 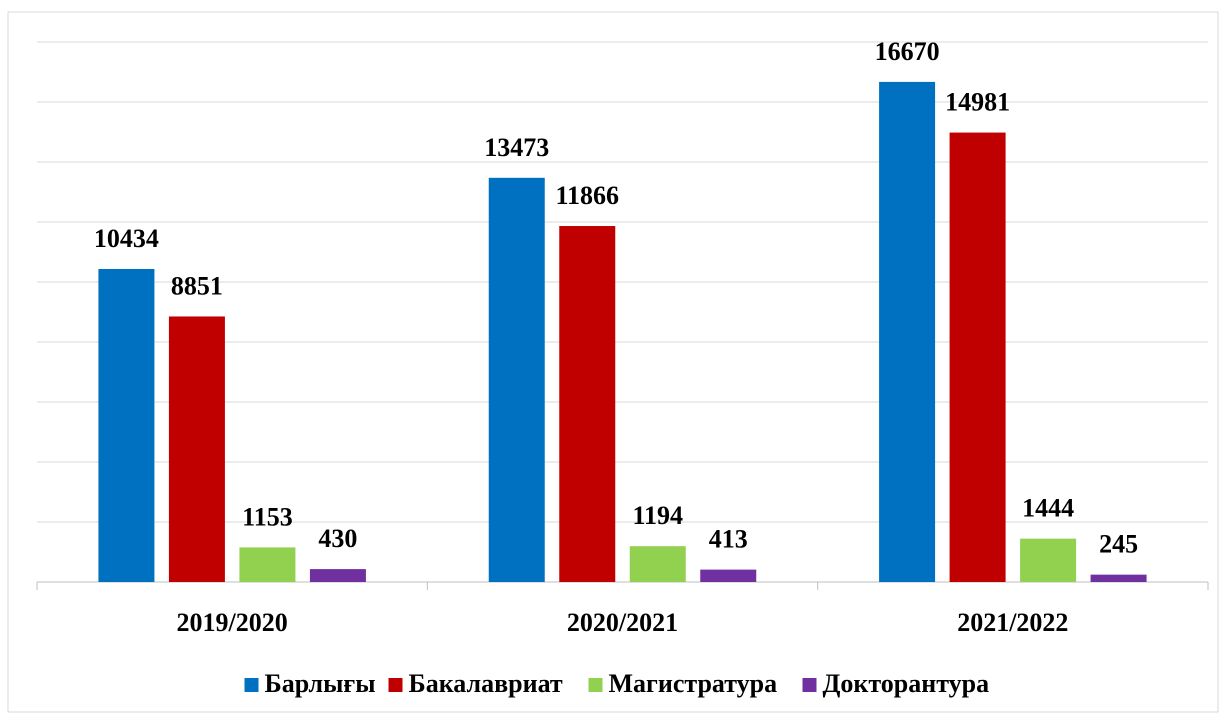 What do you see at coordinates (622, 622) in the screenshot?
I see `x-tick-label: 2020/2021` at bounding box center [622, 622].